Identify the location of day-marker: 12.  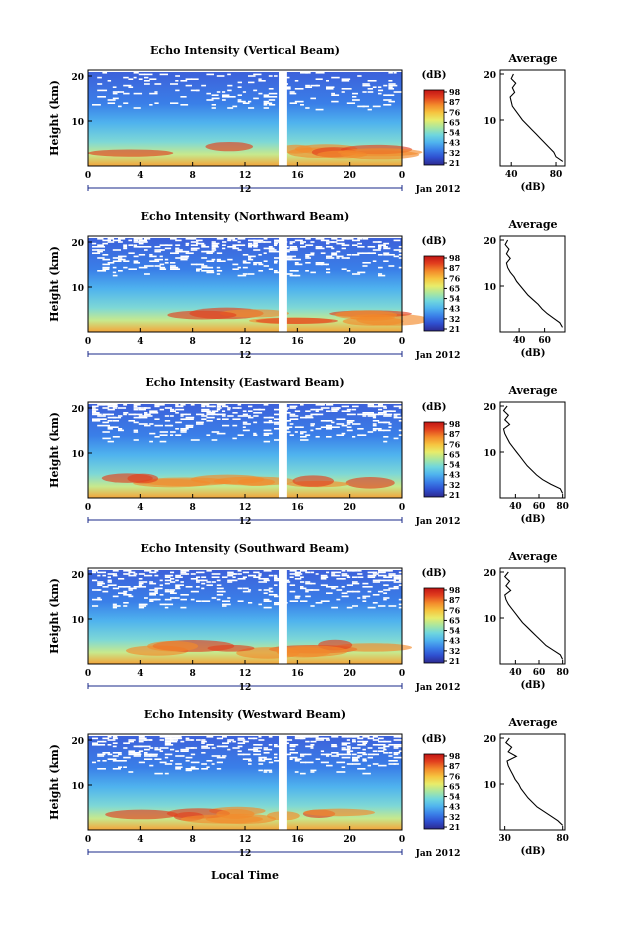
(245, 688).